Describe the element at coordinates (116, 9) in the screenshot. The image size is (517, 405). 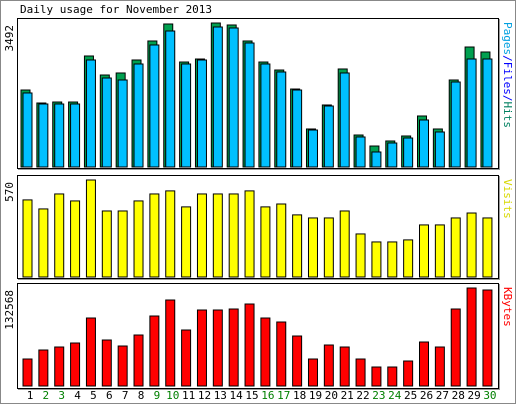
I see `chart-title: Daily usage for November 2013` at that location.